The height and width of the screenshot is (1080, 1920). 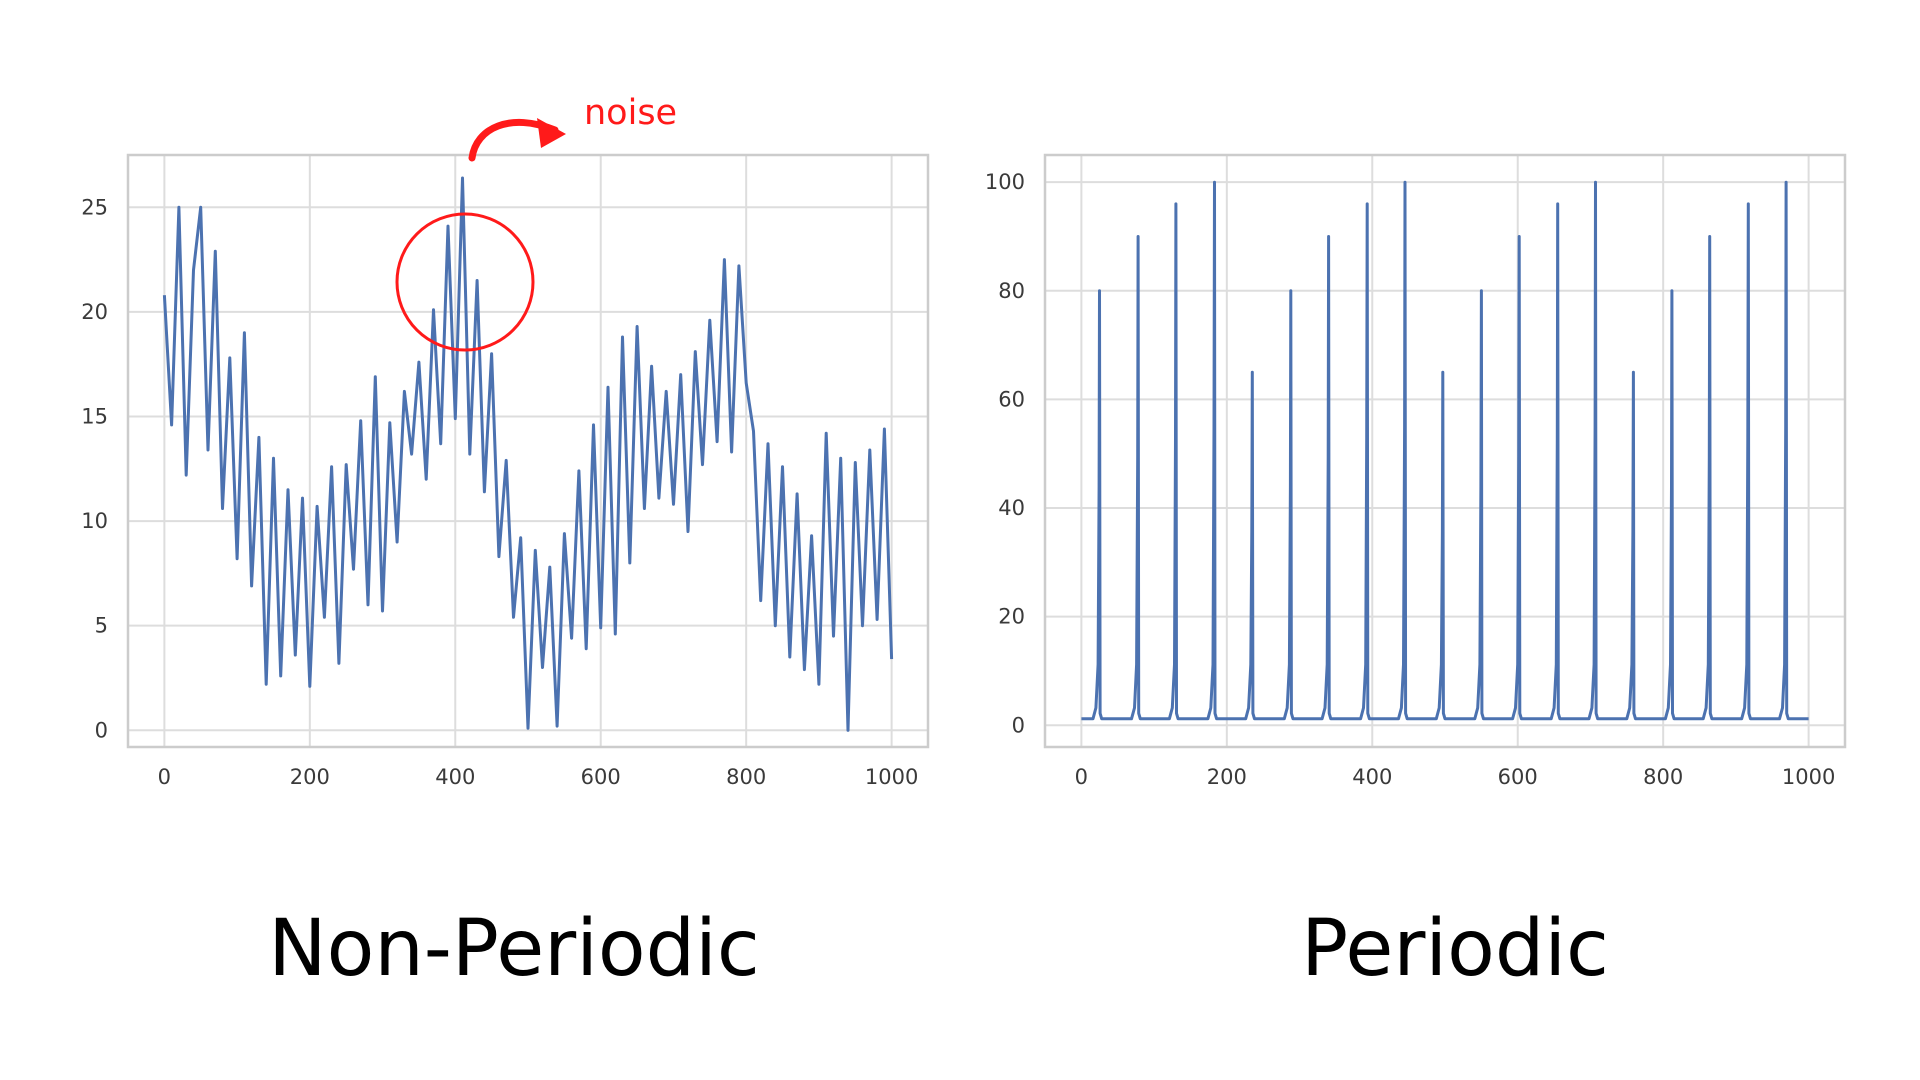 What do you see at coordinates (1011, 508) in the screenshot?
I see `y-tick-label: 40` at bounding box center [1011, 508].